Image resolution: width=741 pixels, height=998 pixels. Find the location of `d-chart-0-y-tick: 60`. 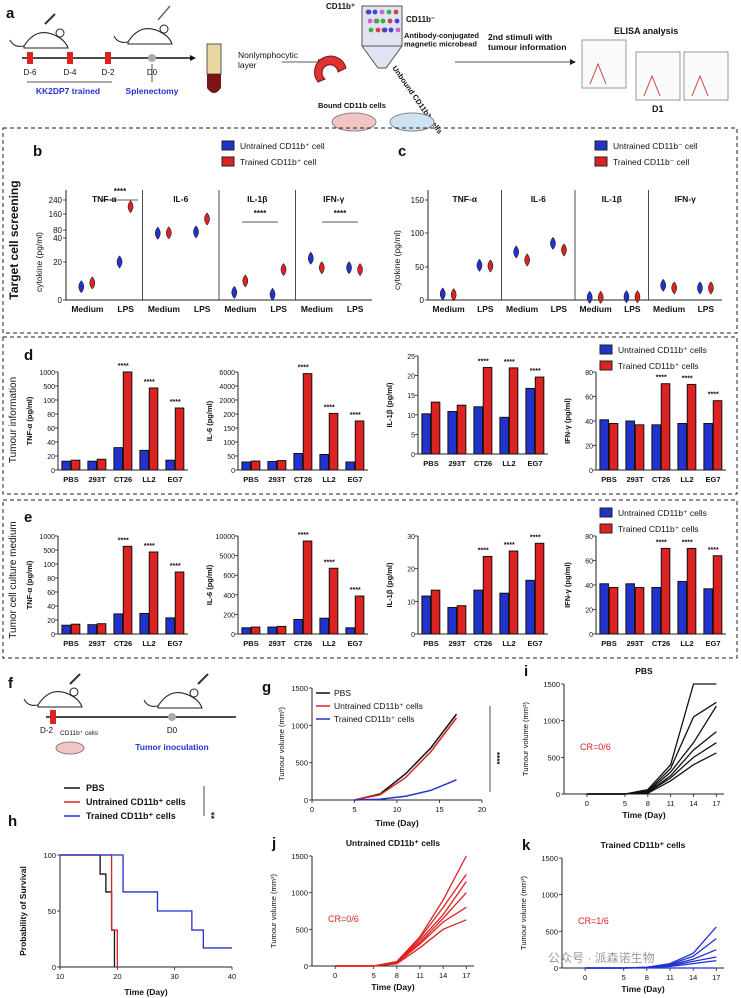

d-chart-0-y-tick: 60 is located at coordinates (51, 429).